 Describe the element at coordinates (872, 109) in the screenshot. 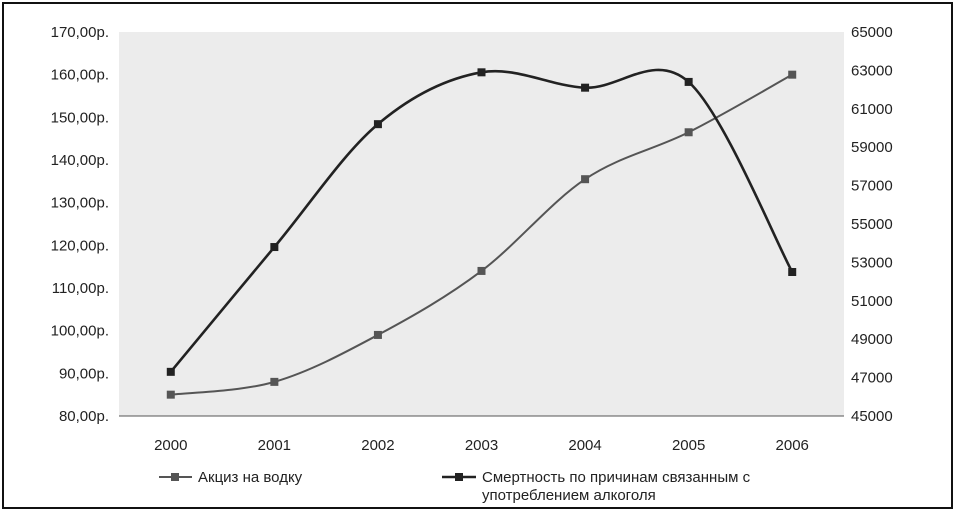

I see `right-tick-label: 61000` at that location.